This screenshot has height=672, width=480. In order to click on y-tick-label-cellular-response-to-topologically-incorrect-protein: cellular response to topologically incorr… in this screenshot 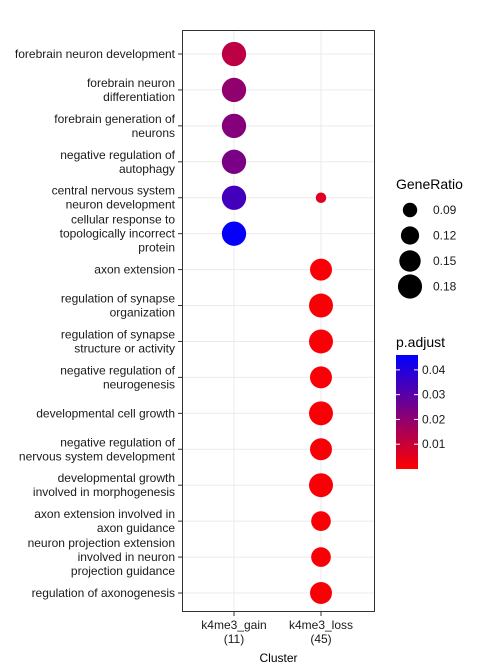, I will do `click(118, 234)`.